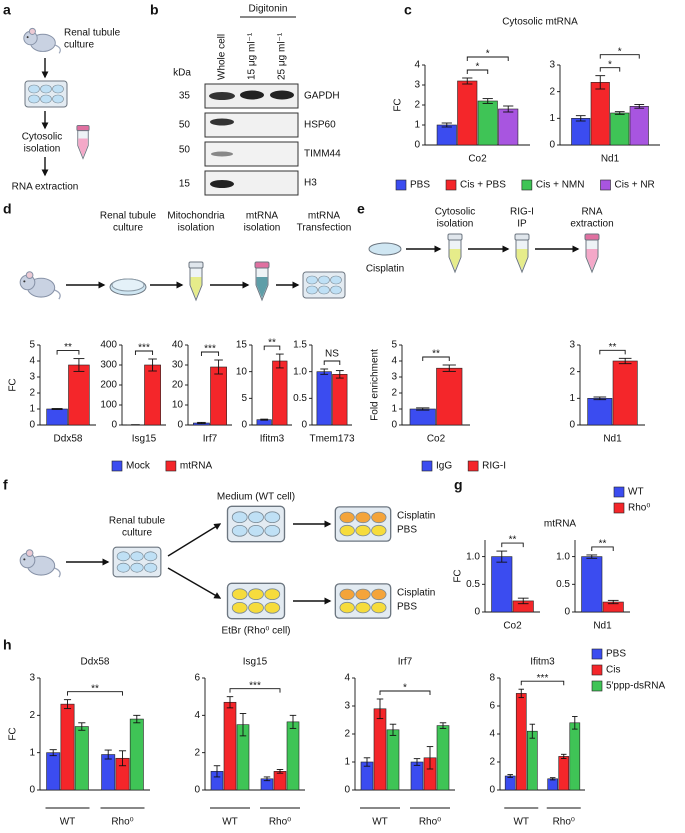  What do you see at coordinates (196, 466) in the screenshot?
I see `legend-label: mtRNA` at bounding box center [196, 466].